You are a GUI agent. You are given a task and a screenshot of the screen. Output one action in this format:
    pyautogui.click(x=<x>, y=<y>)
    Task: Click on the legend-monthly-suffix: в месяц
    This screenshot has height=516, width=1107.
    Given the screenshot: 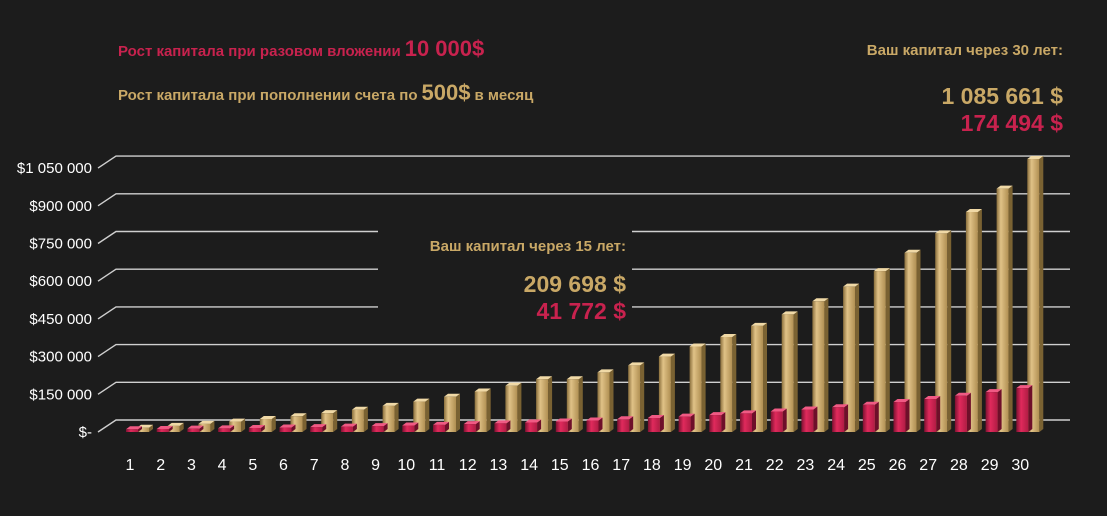 What is the action you would take?
    pyautogui.click(x=504, y=95)
    